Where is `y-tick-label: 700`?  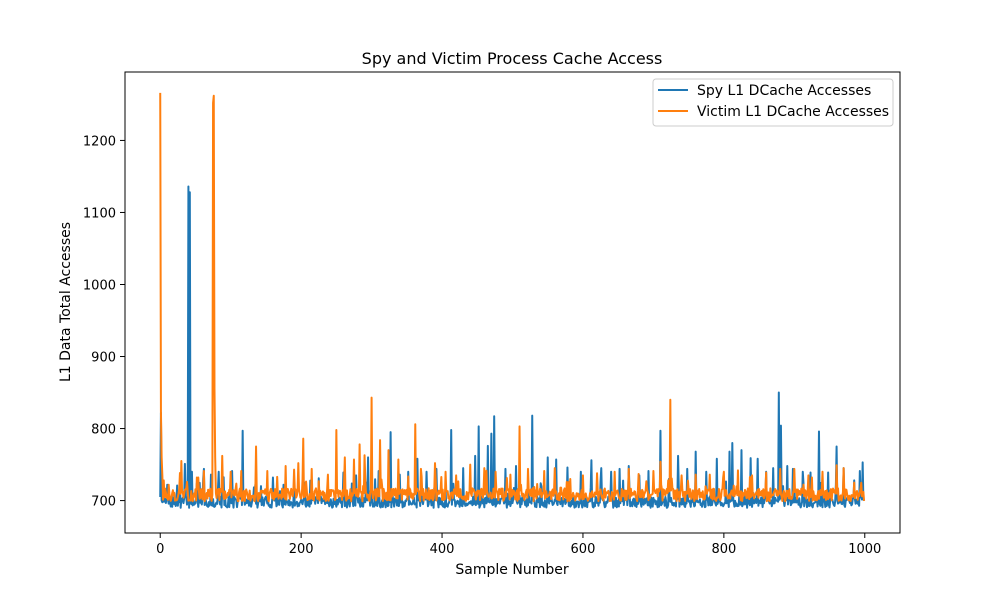 y-tick-label: 700 is located at coordinates (103, 502).